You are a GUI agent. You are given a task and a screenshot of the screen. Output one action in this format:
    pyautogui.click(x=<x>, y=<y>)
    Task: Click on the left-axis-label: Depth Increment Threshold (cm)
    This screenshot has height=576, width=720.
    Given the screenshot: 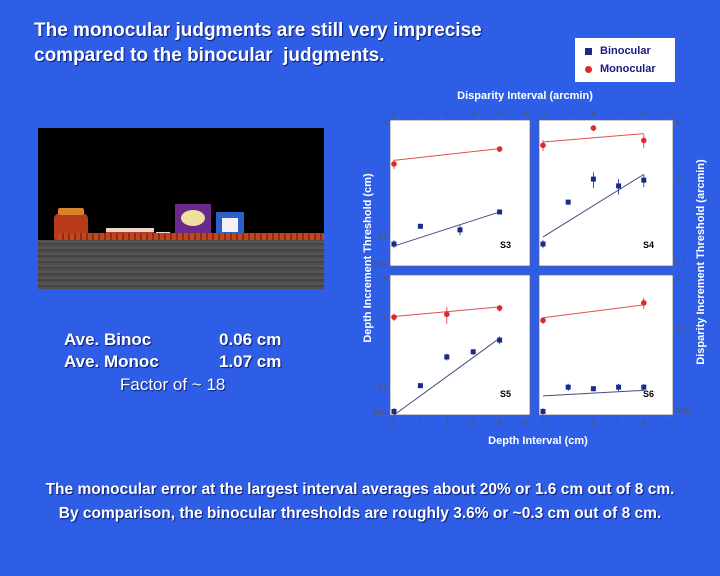 What is the action you would take?
    pyautogui.click(x=368, y=258)
    